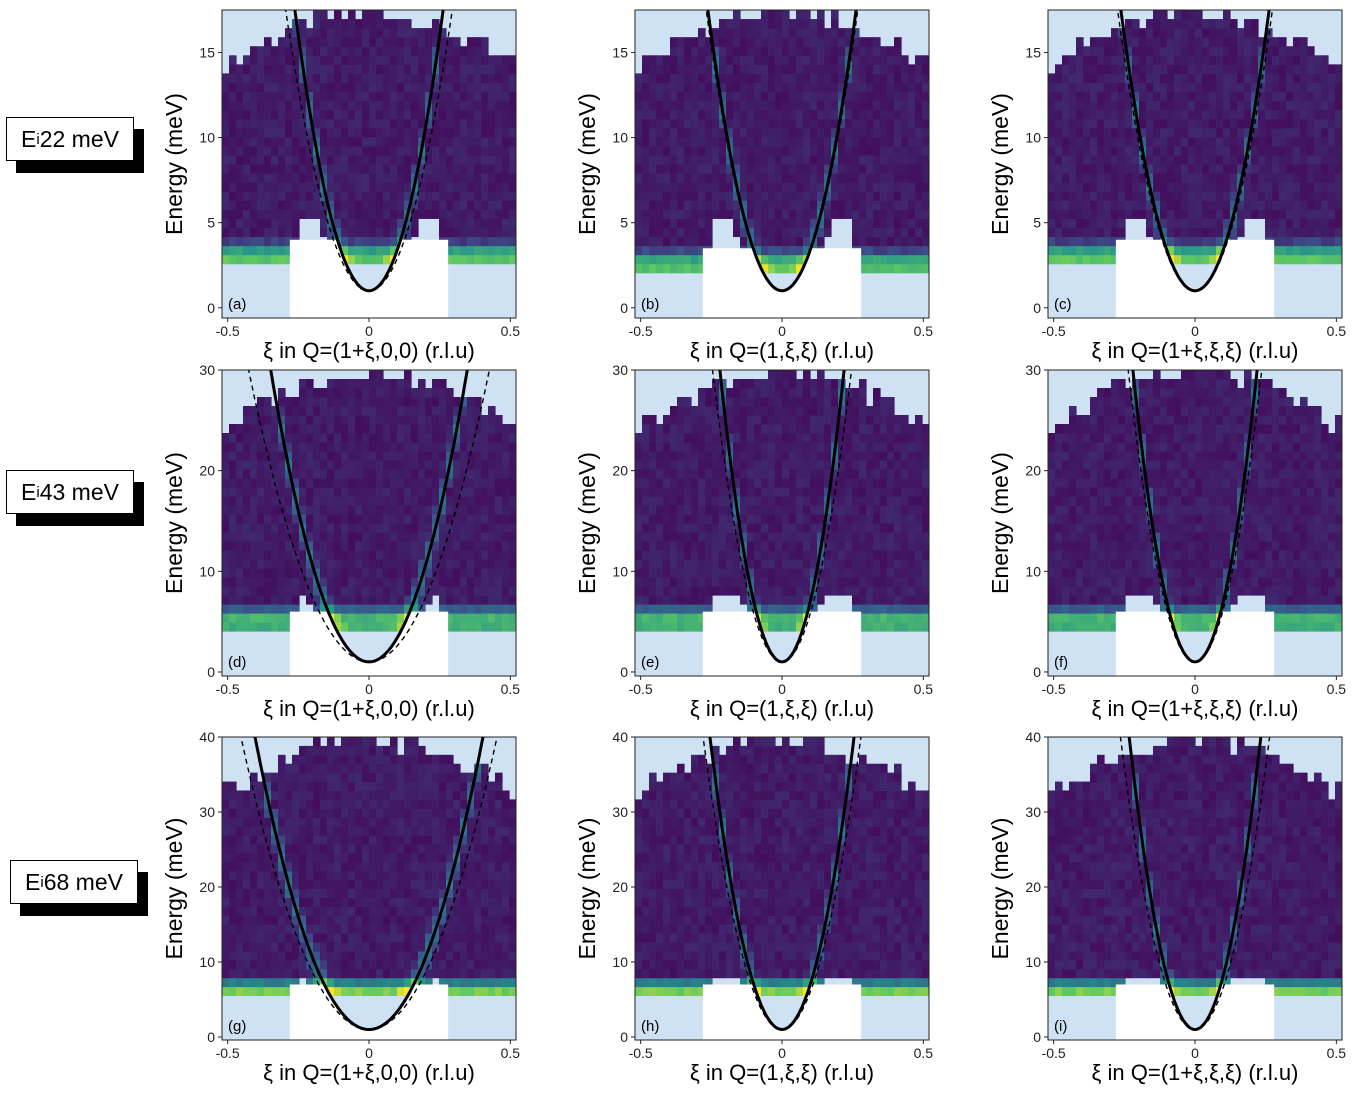 The image size is (1371, 1096). Describe the element at coordinates (620, 138) in the screenshot. I see `y-tick-label: 10` at that location.